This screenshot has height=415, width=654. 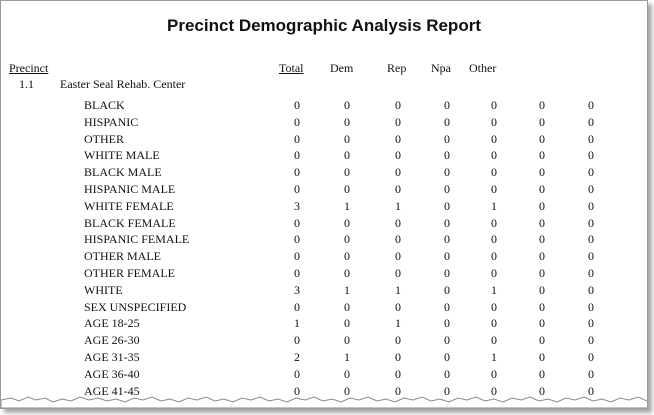 What do you see at coordinates (324, 341) in the screenshot?
I see `table-row: AGE 26-30 0 0 0 0 0 0 0` at bounding box center [324, 341].